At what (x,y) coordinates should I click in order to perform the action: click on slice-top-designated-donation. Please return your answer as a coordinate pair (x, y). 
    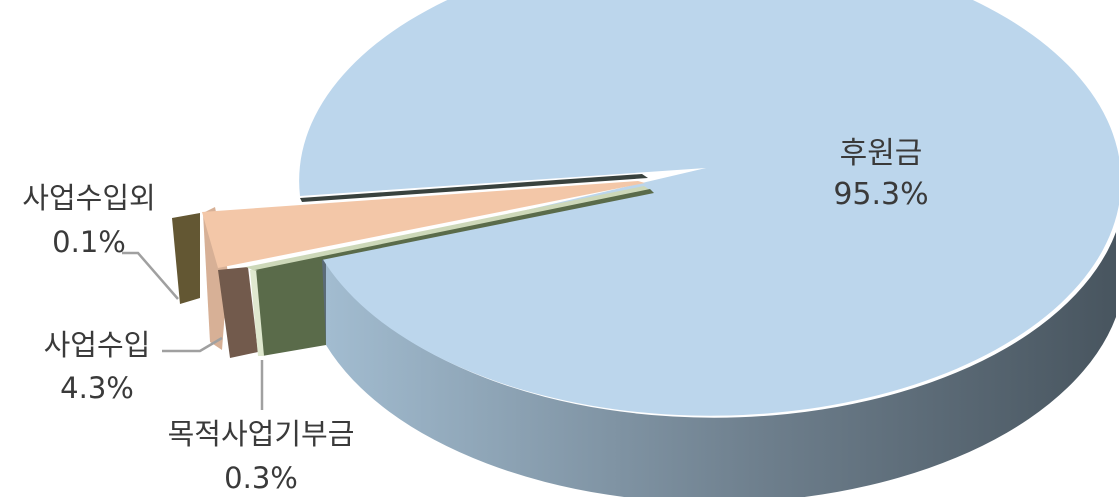
    Looking at the image, I should click on (448, 228).